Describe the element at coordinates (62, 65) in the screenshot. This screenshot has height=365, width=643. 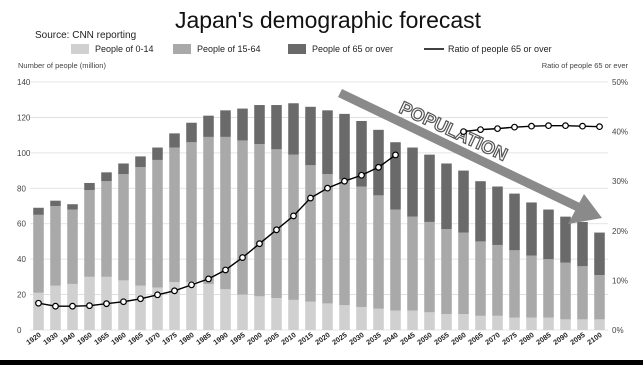
I see `y-axis-label: Number of people (million)` at that location.